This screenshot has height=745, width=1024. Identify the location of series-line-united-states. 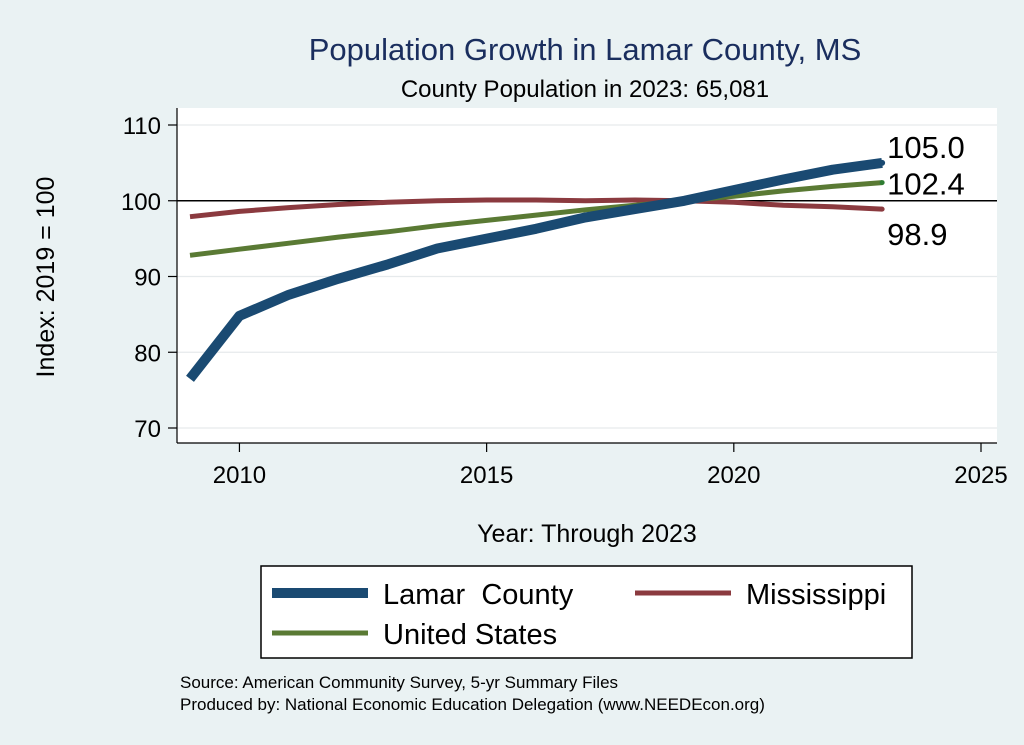
(536, 219).